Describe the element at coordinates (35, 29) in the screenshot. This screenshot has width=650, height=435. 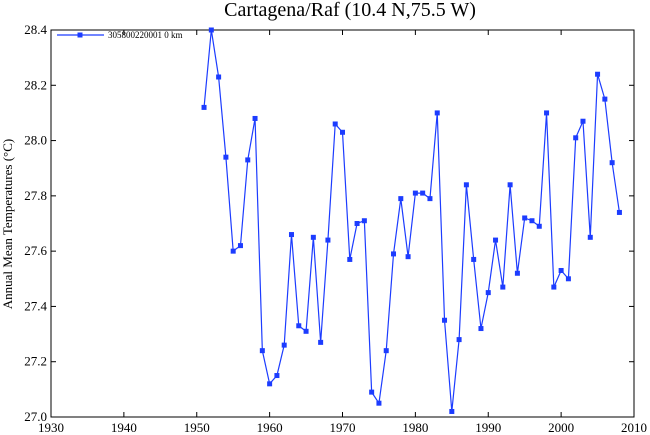
I see `y-tick-label: 28.4` at that location.